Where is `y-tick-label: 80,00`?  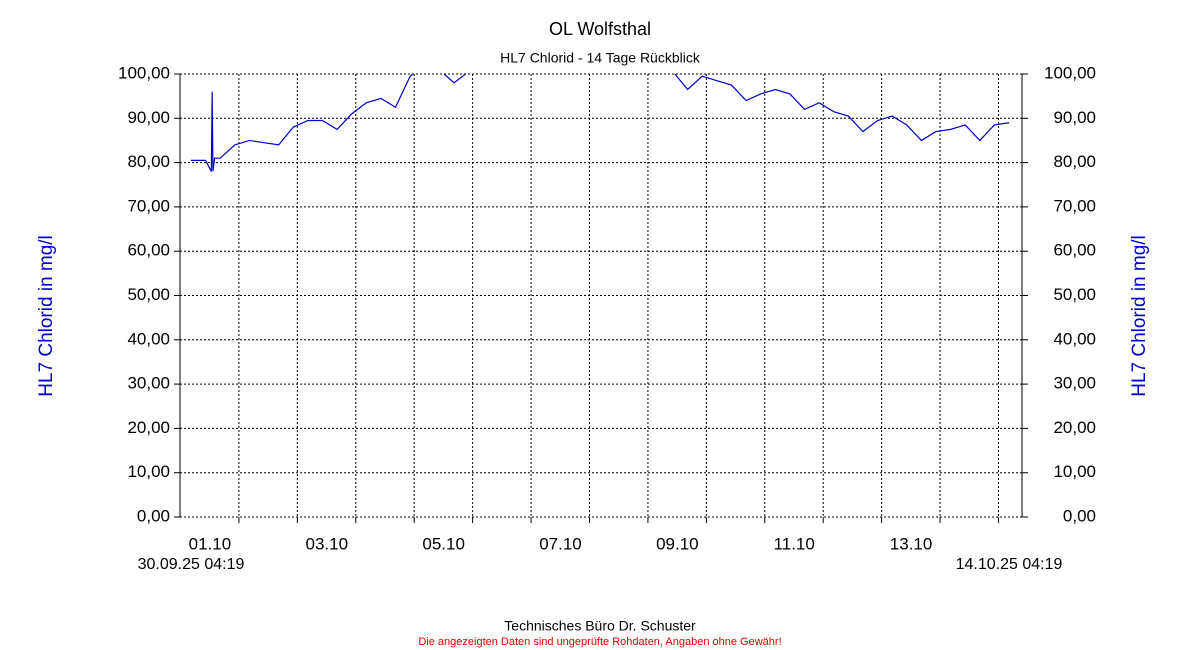 y-tick-label: 80,00 is located at coordinates (148, 161).